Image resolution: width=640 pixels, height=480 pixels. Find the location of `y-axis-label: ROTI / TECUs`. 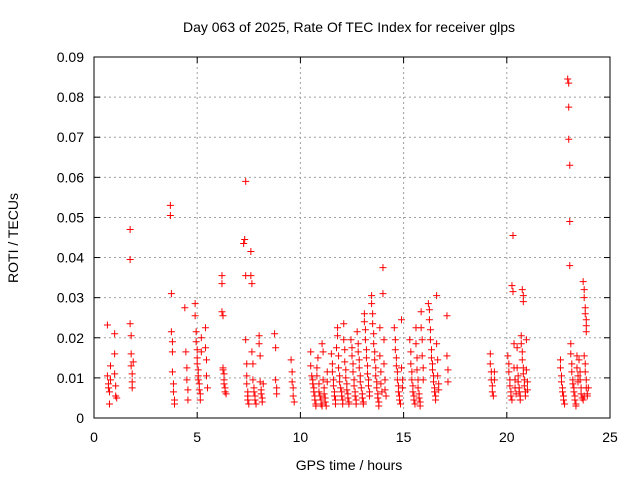

y-axis-label: ROTI / TECUs is located at coordinates (13, 238).